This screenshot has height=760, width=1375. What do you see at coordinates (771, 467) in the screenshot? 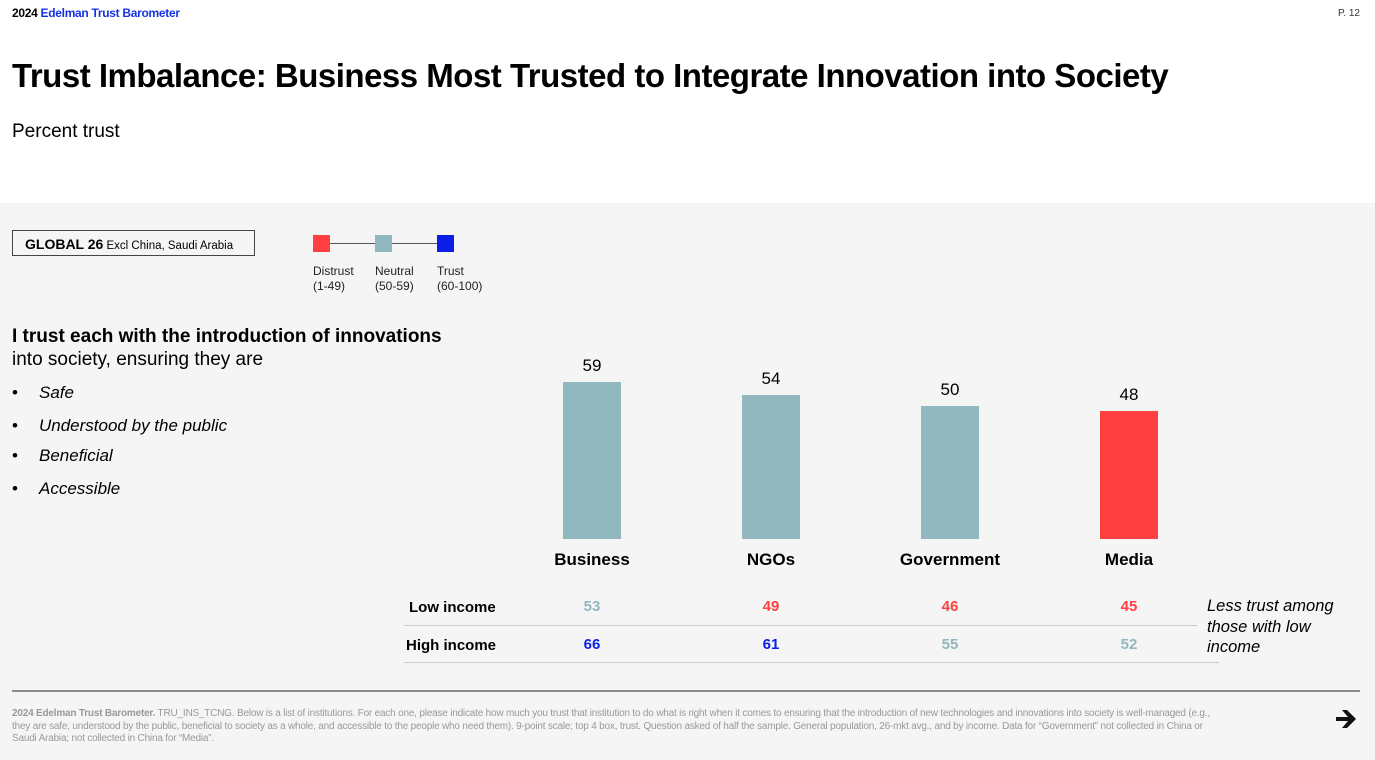
I see `bar-ngos` at bounding box center [771, 467].